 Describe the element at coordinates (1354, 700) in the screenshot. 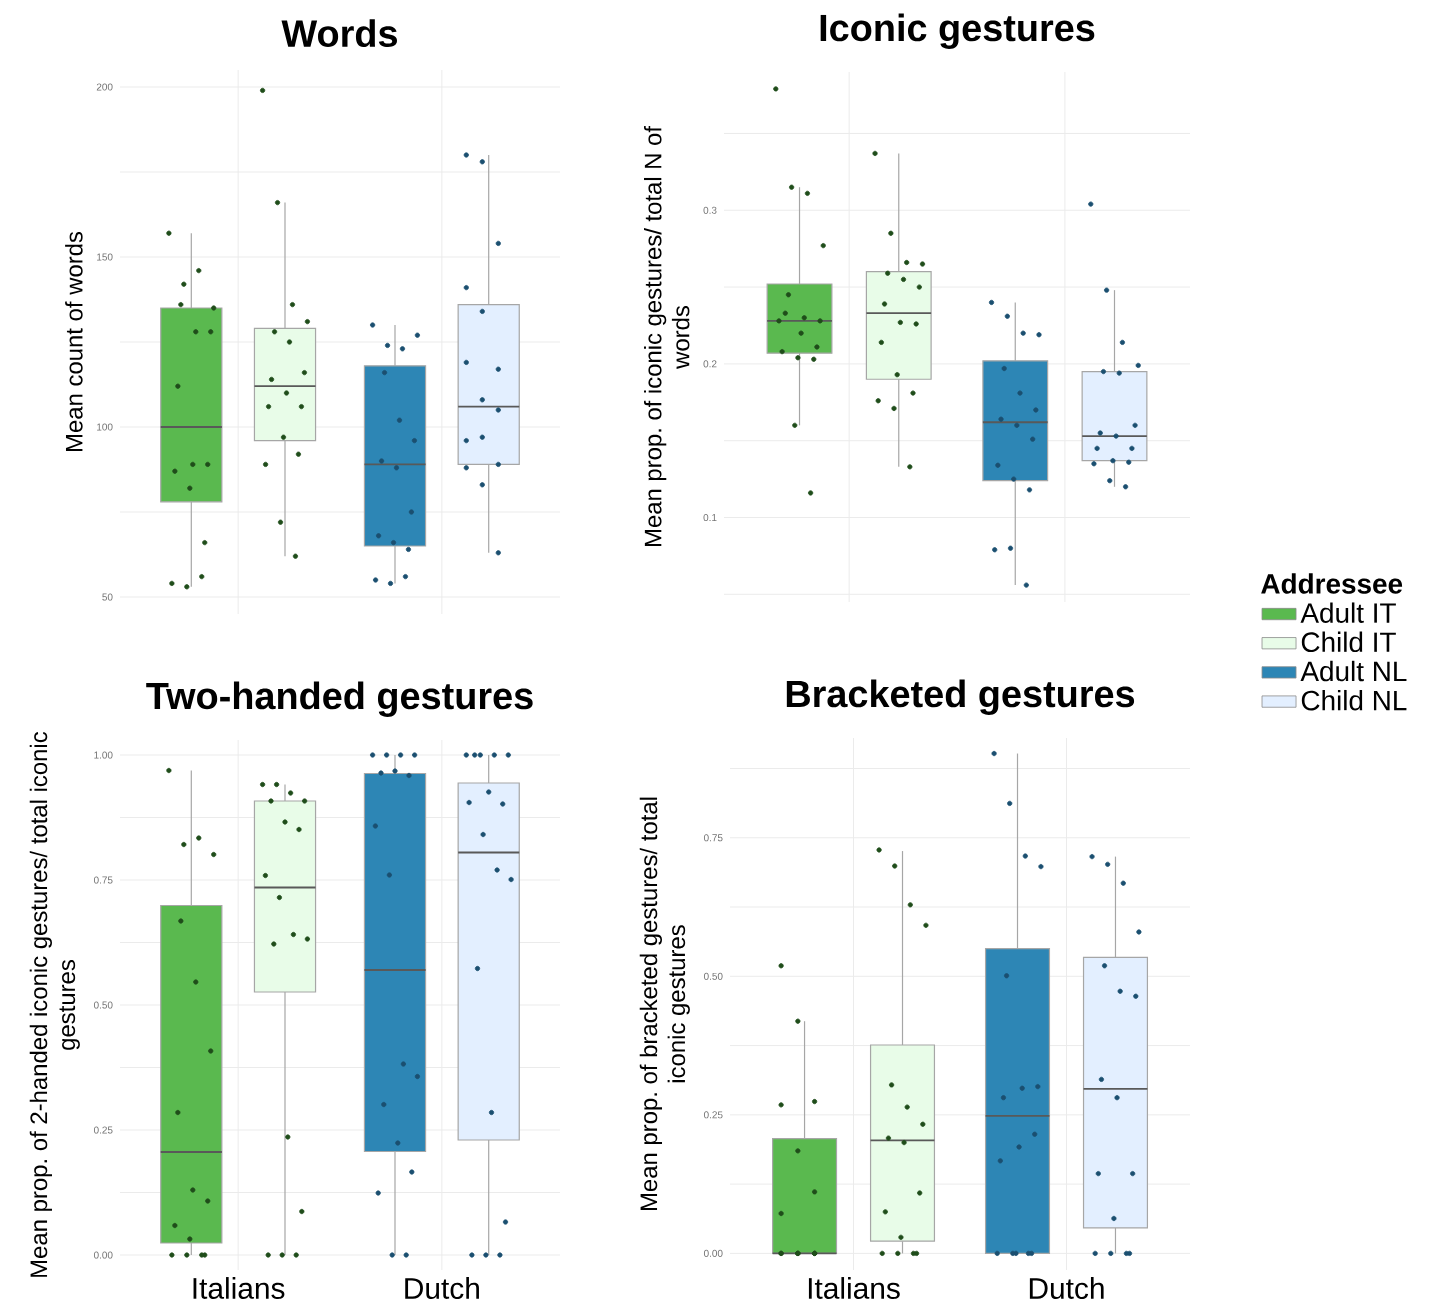

I see `legend-label: Child NL` at that location.